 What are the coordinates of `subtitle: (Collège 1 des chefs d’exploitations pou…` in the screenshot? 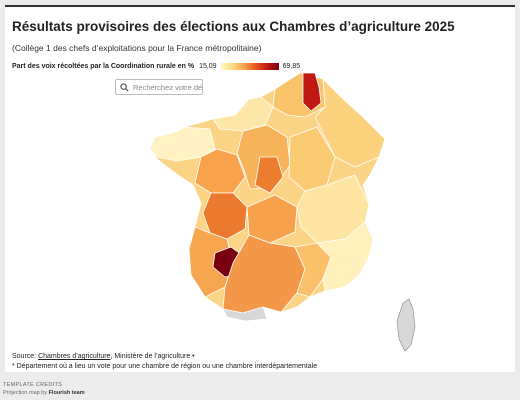 It's located at (137, 48).